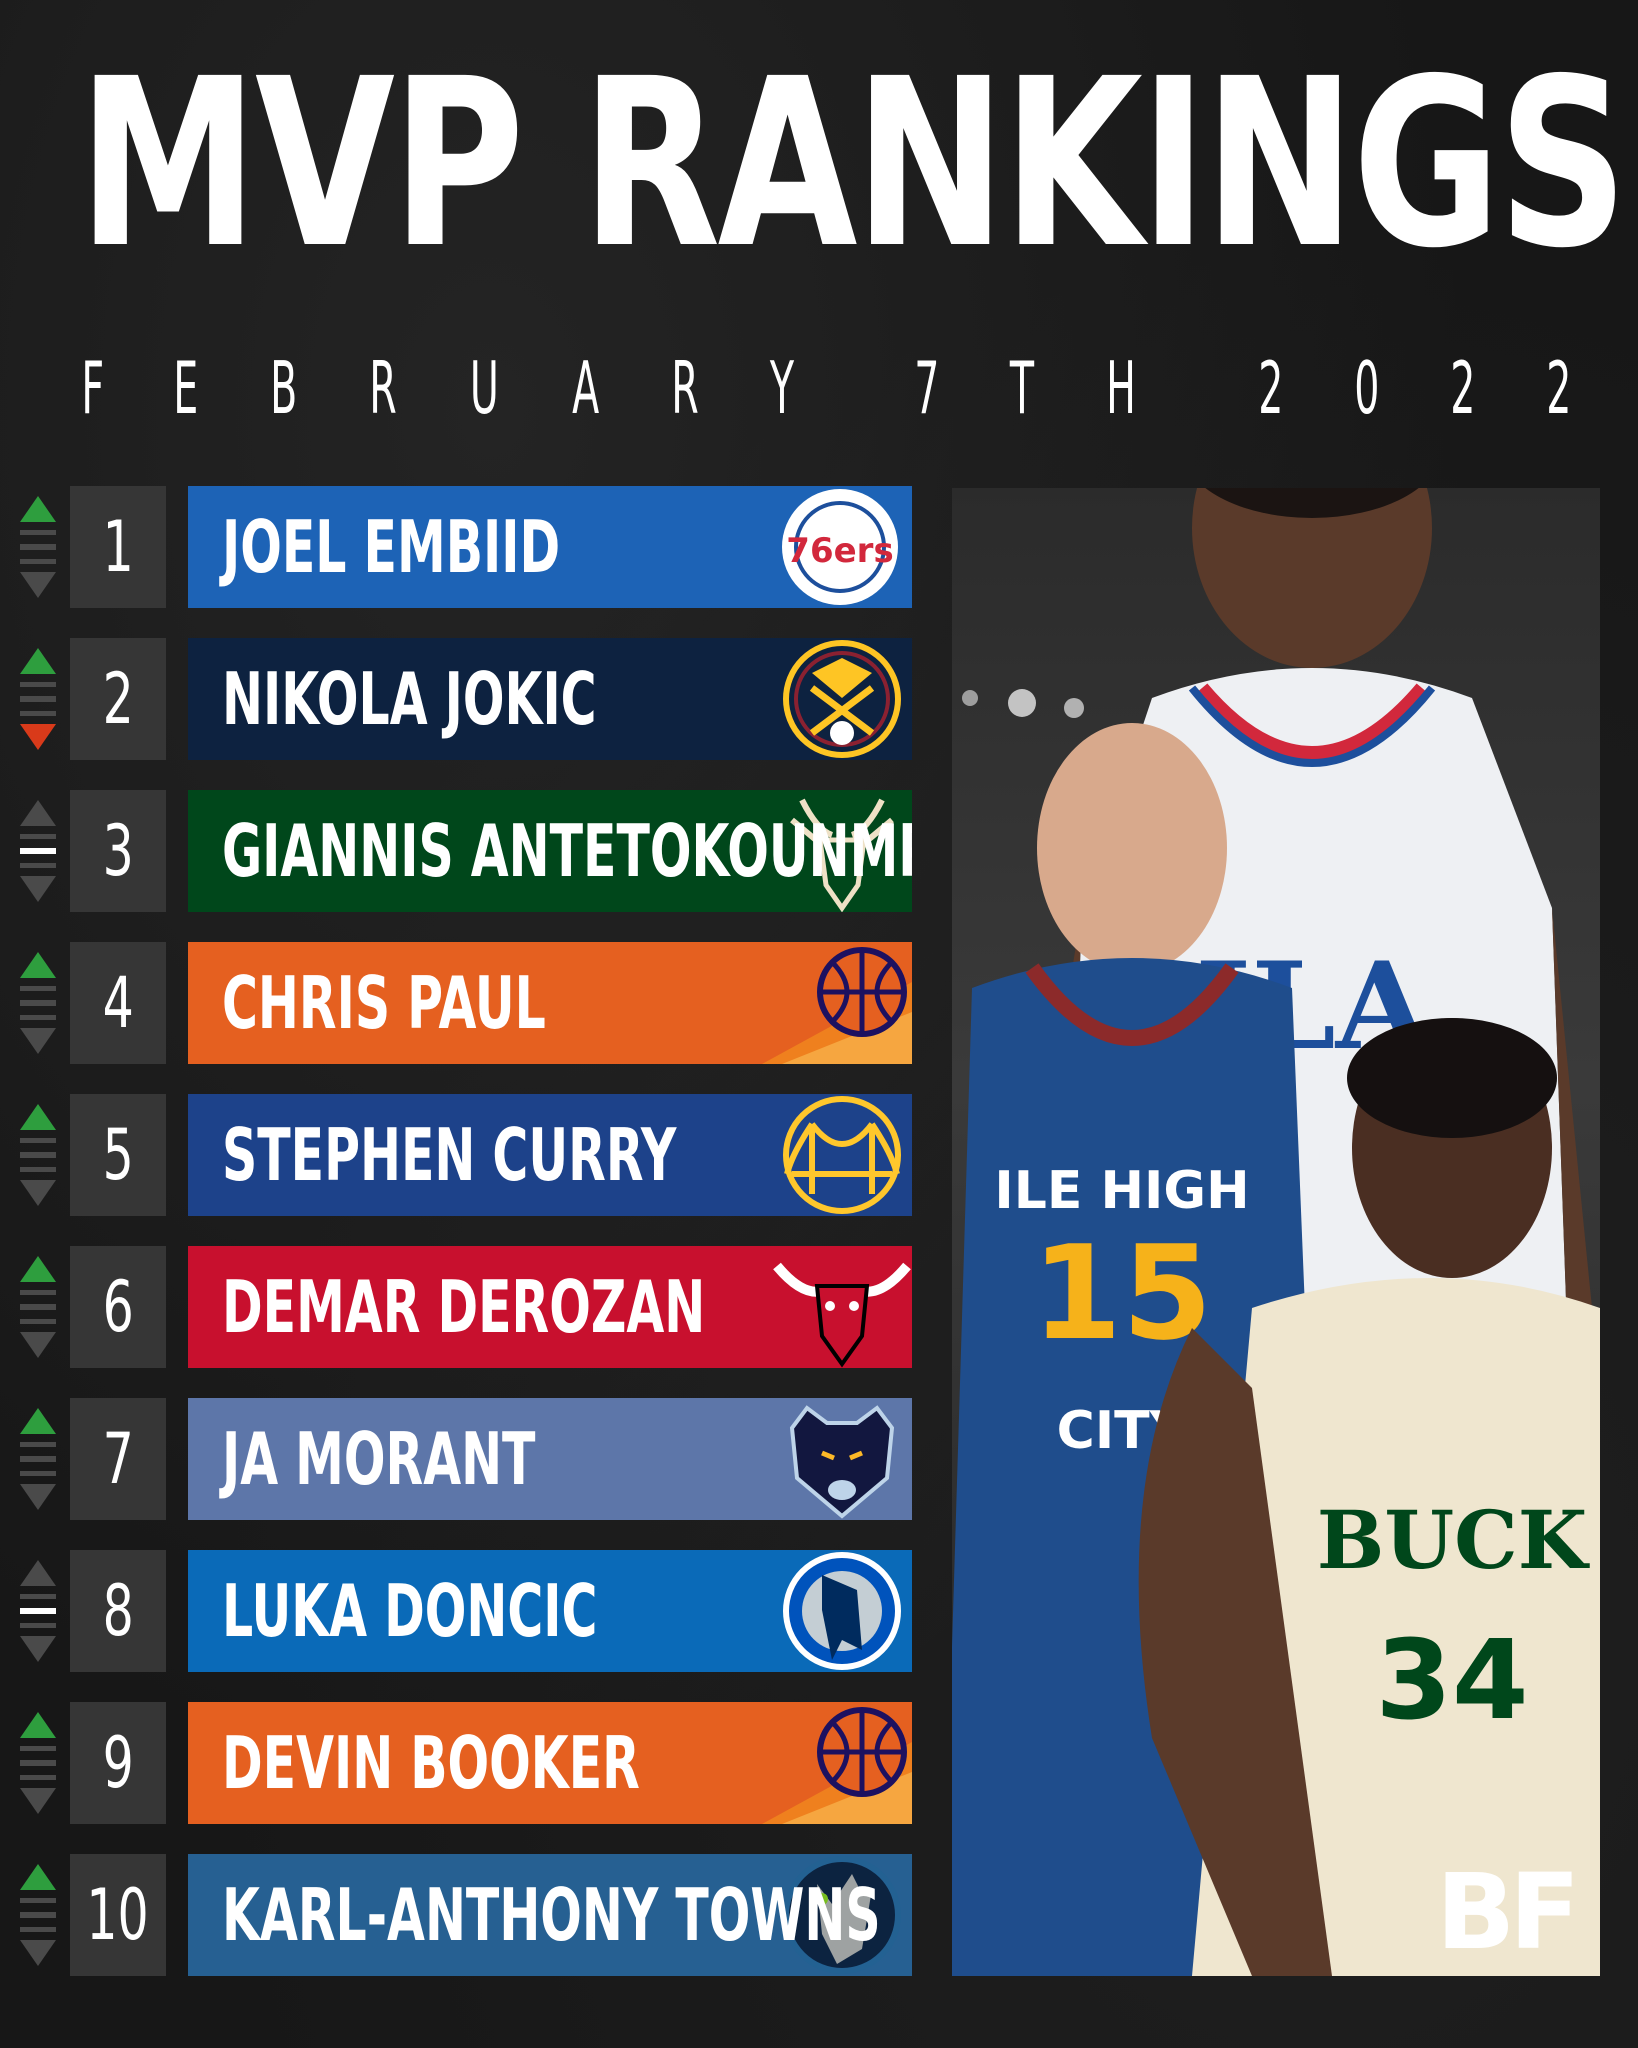 The height and width of the screenshot is (2048, 1638). Describe the element at coordinates (550, 1763) in the screenshot. I see `player-bar: DEVIN BOOKER` at that location.